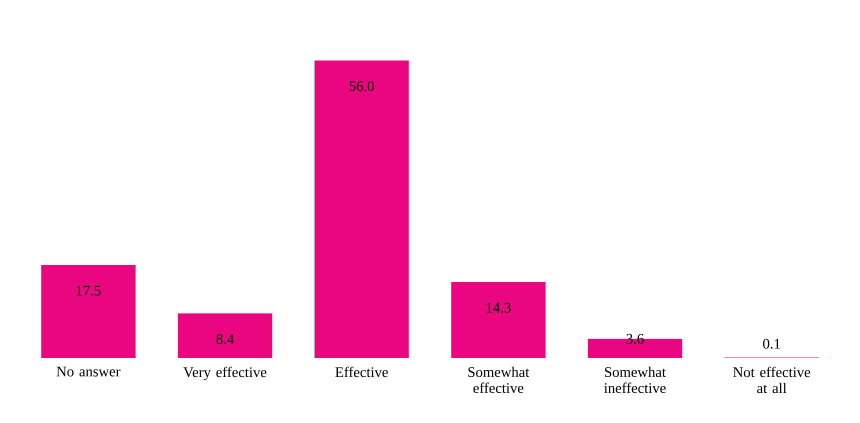 The width and height of the screenshot is (860, 423). I want to click on x-tick-label: Effective, so click(361, 372).